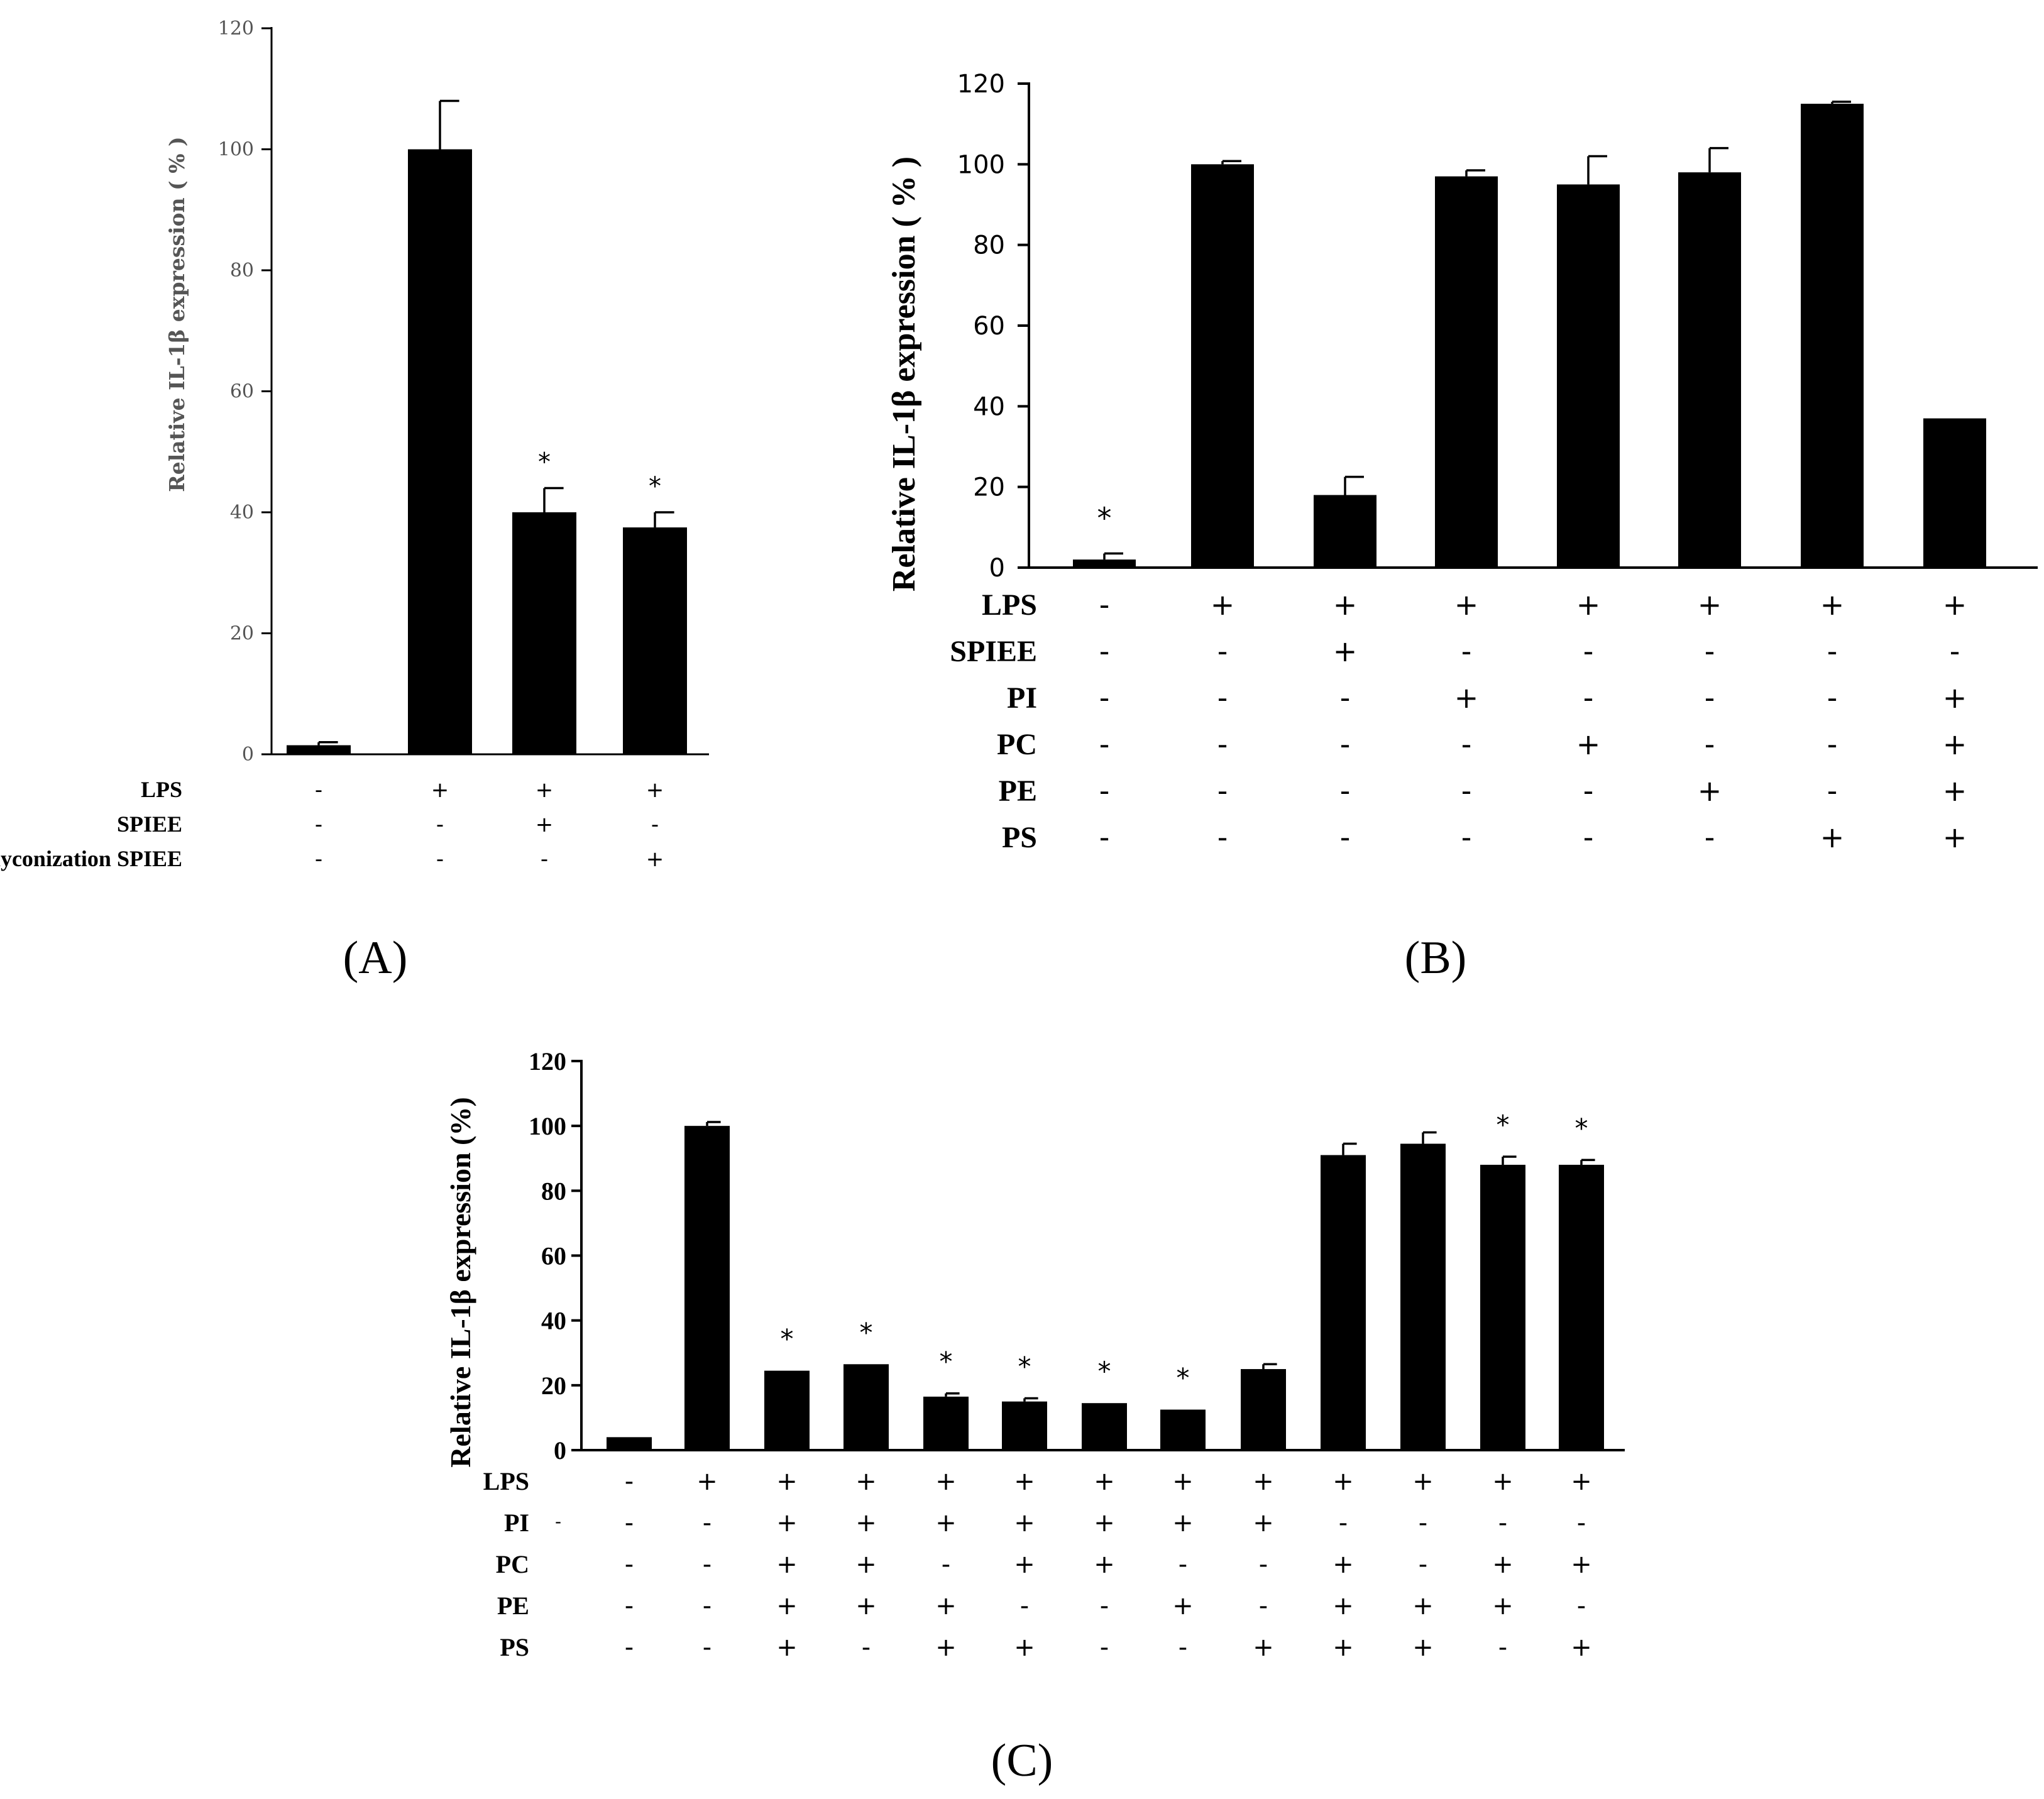  Describe the element at coordinates (513, 1564) in the screenshot. I see `treatment-name: PC` at that location.